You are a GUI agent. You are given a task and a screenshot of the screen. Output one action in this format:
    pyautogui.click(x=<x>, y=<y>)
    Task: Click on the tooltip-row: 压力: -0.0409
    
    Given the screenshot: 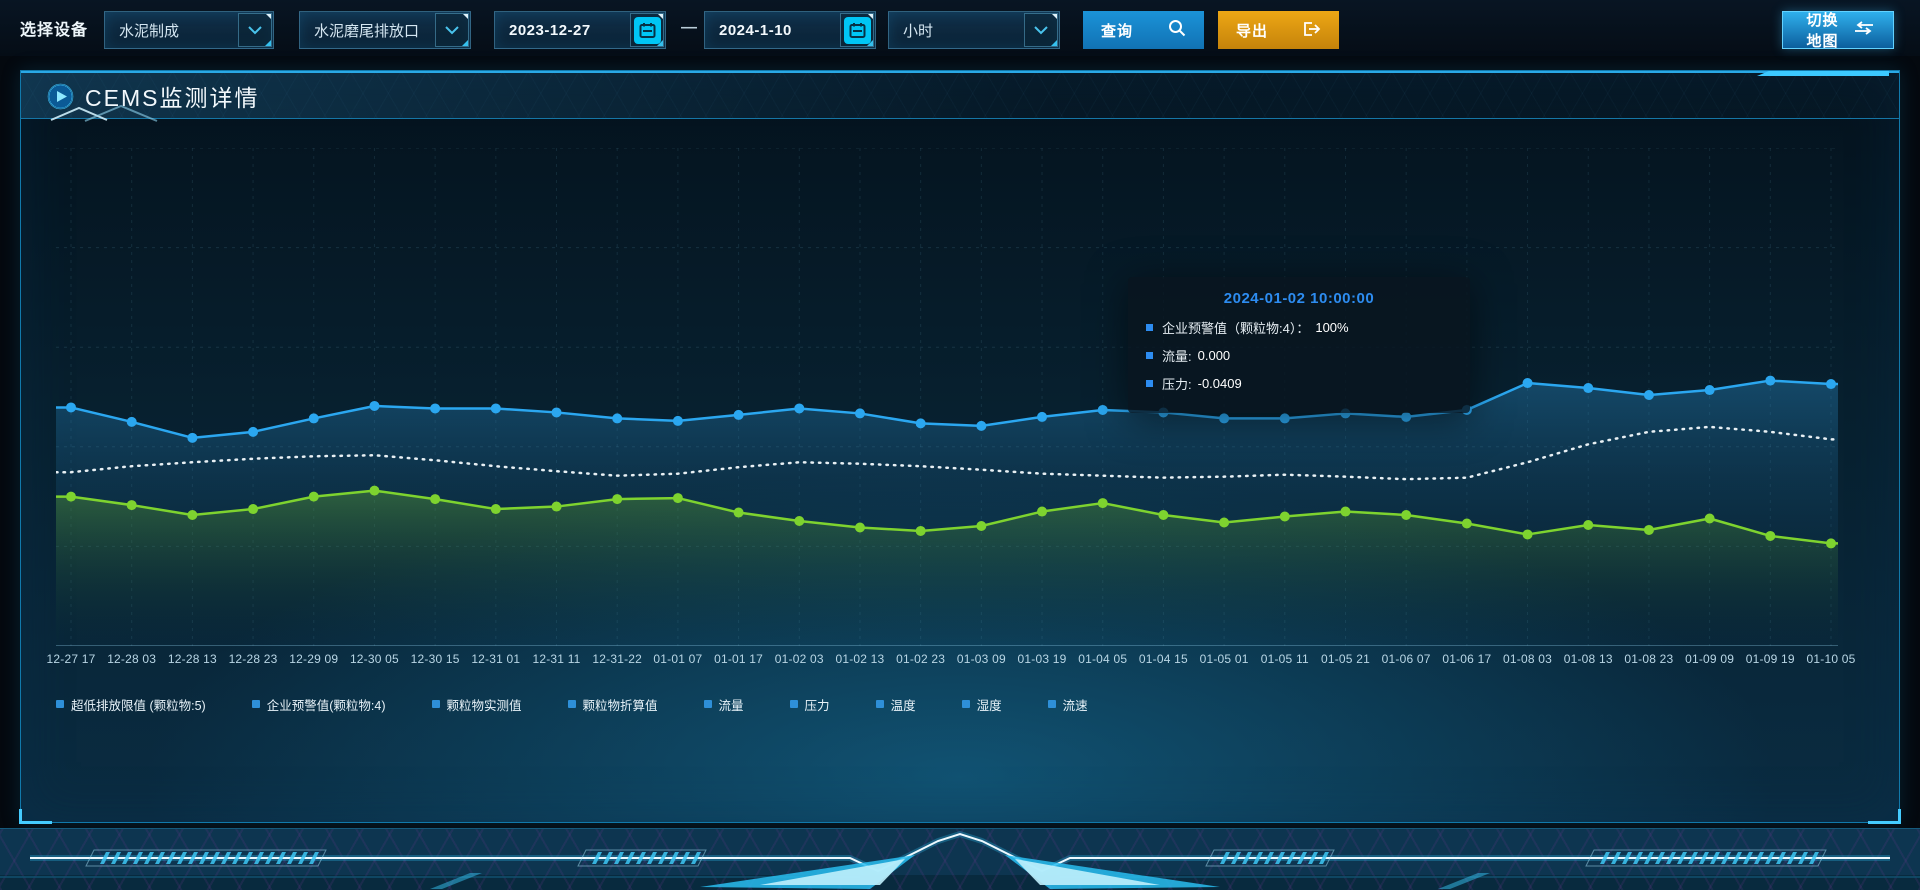 What is the action you would take?
    pyautogui.click(x=1299, y=383)
    